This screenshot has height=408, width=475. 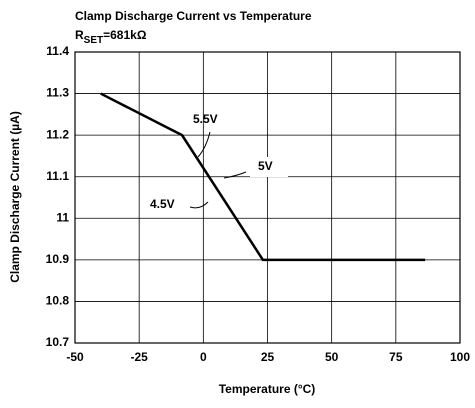 I want to click on annotation: 4.5V, so click(x=162, y=204).